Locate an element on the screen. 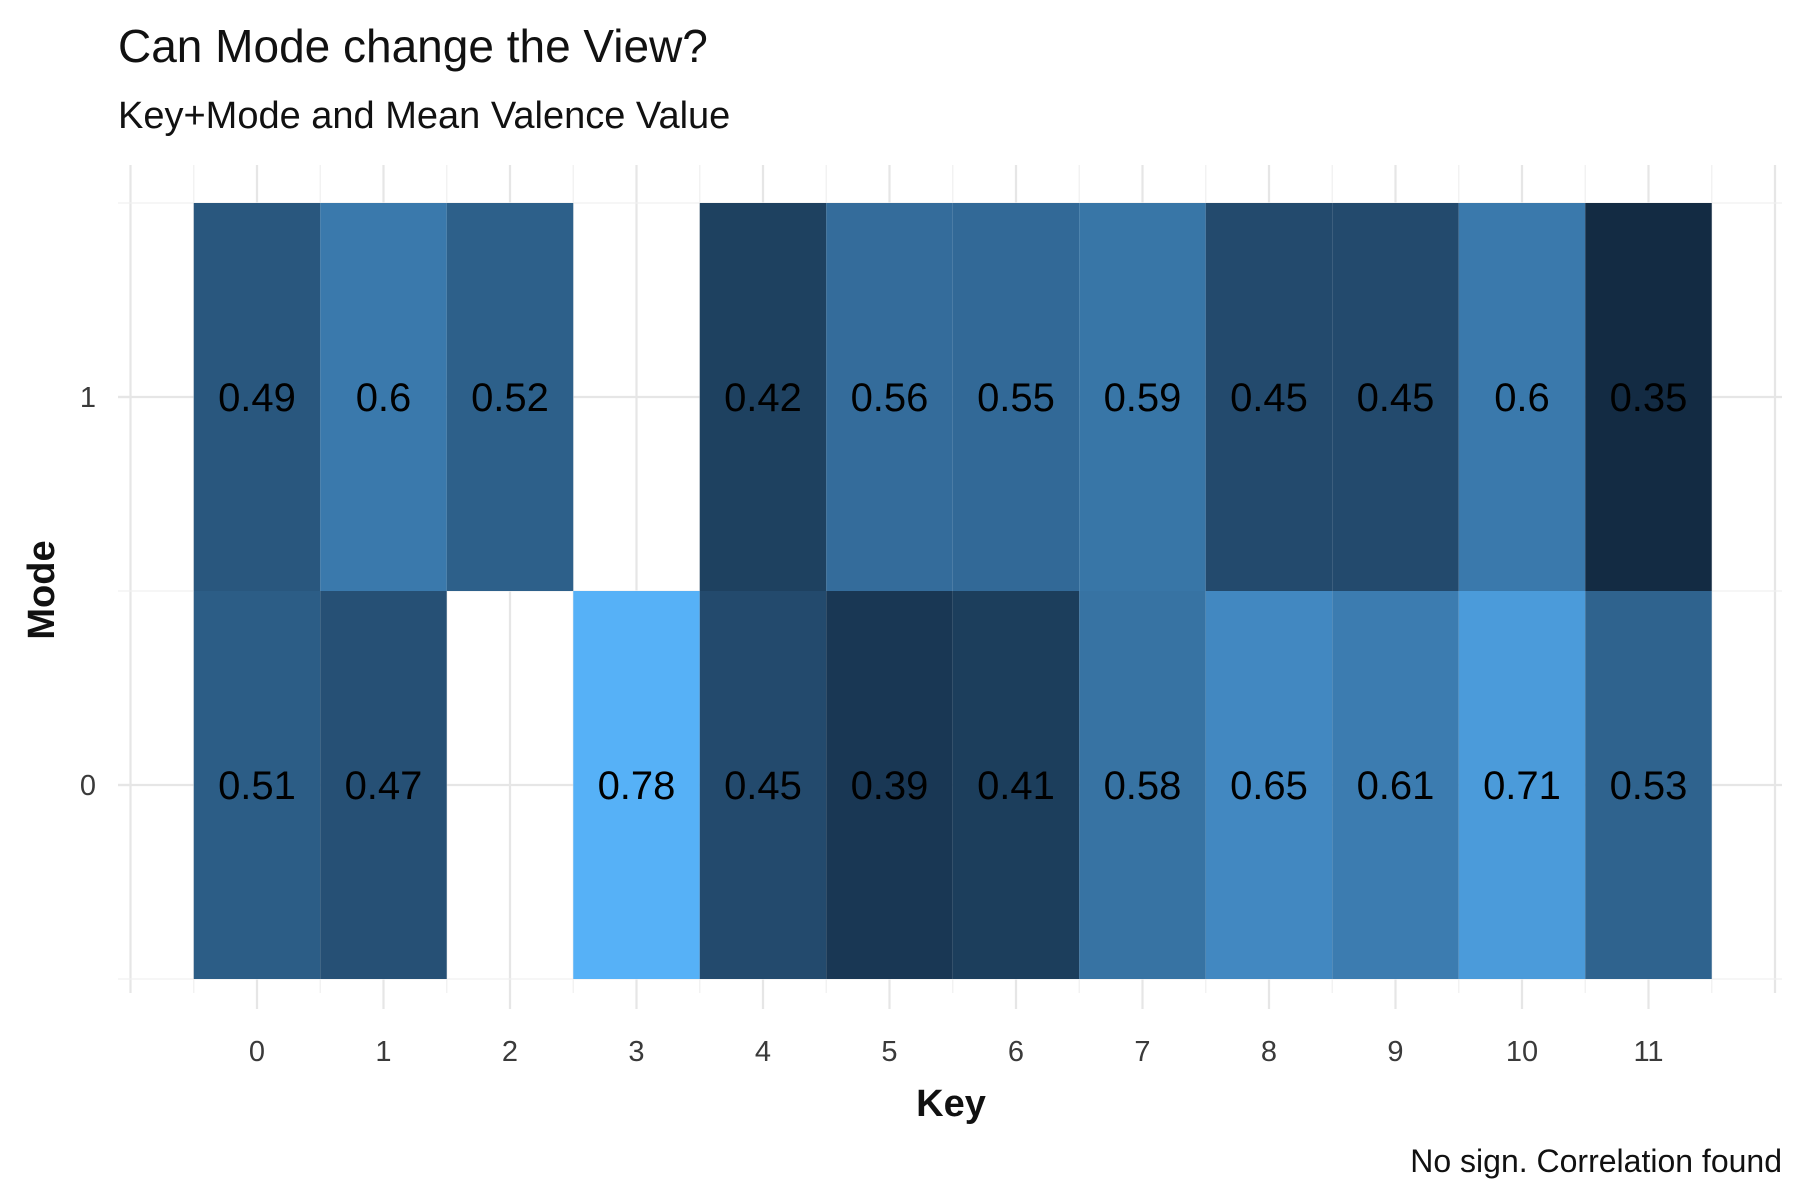 The image size is (1800, 1200). cell-label-key-7-mode-1: 0.59 is located at coordinates (1143, 398).